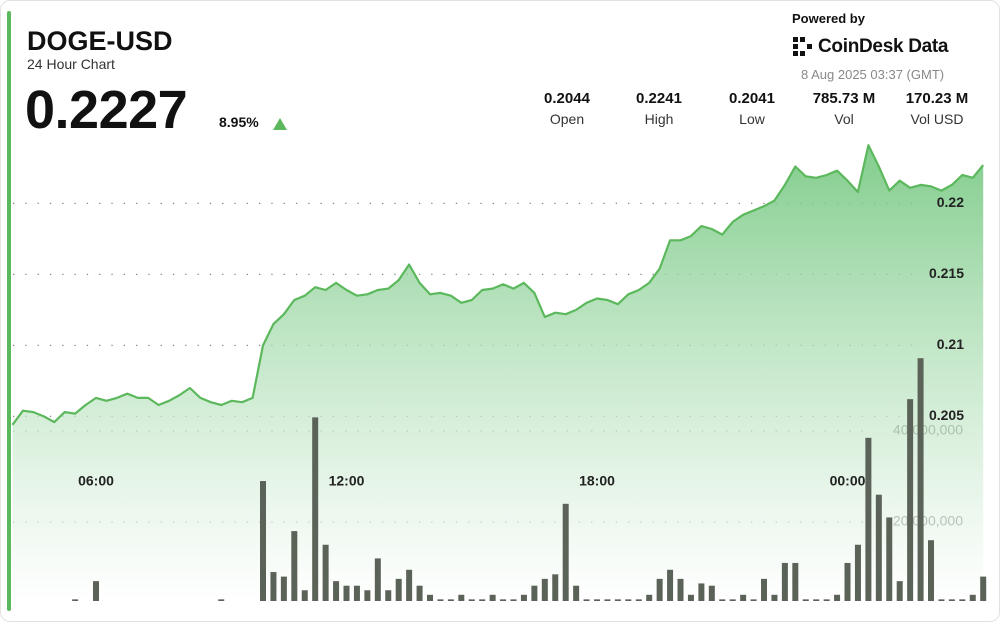 The image size is (1000, 622). What do you see at coordinates (946, 273) in the screenshot?
I see `y-tick-label: 0.215` at bounding box center [946, 273].